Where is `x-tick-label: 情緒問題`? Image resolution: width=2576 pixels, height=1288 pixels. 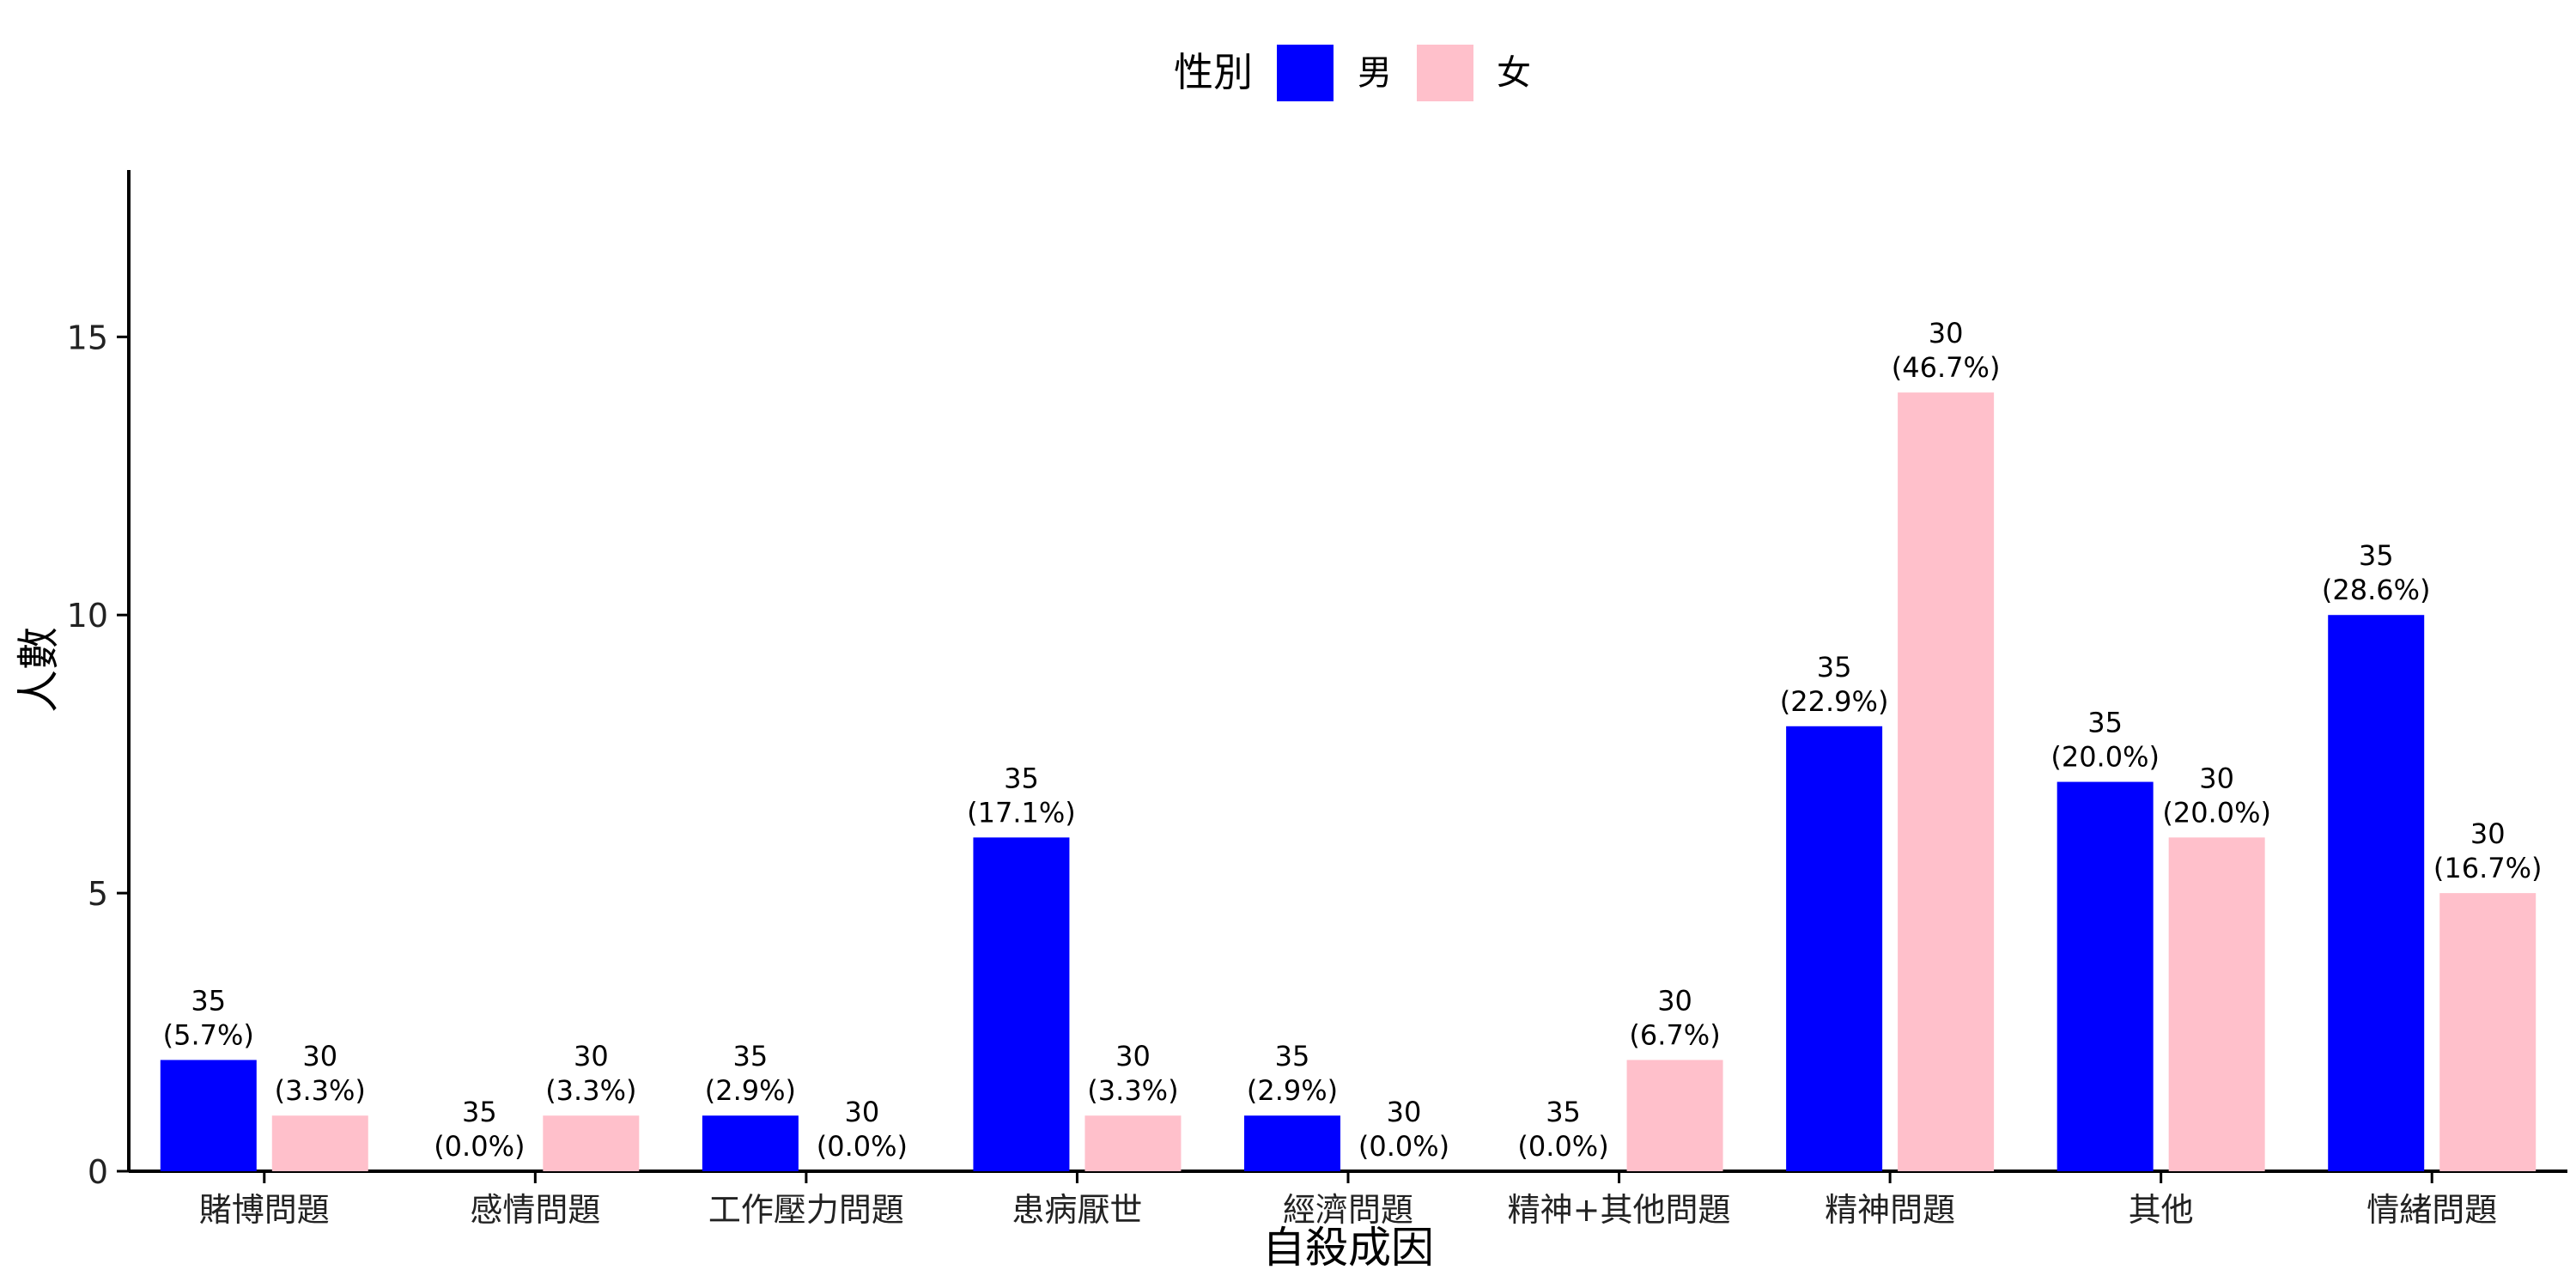
x-tick-label: 情緒問題 is located at coordinates (2431, 1210).